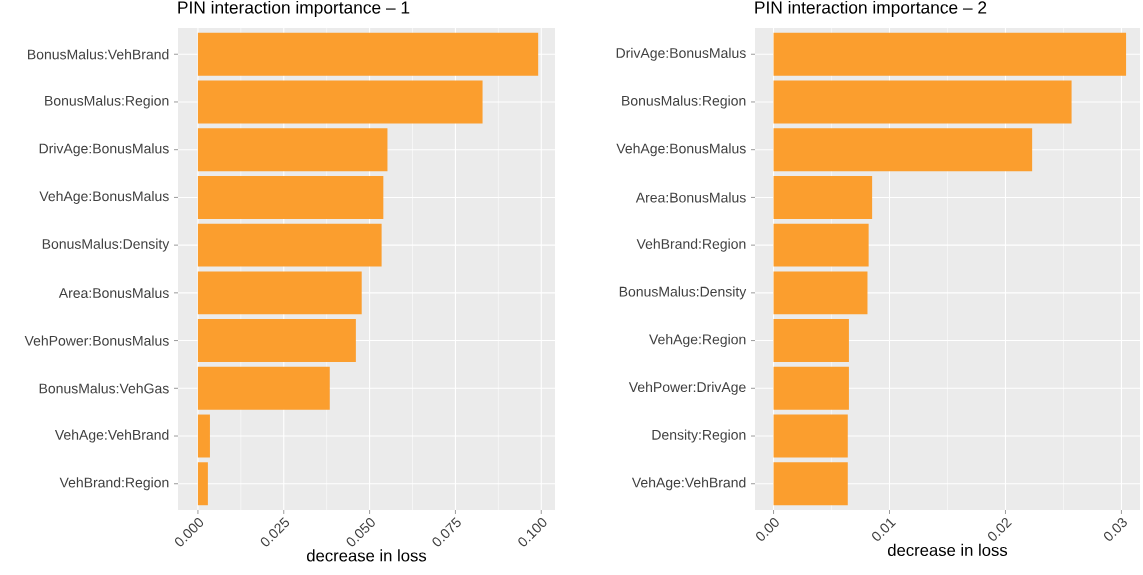 This screenshot has height=575, width=1143. I want to click on x-tick-label: 0.02, so click(1000, 529).